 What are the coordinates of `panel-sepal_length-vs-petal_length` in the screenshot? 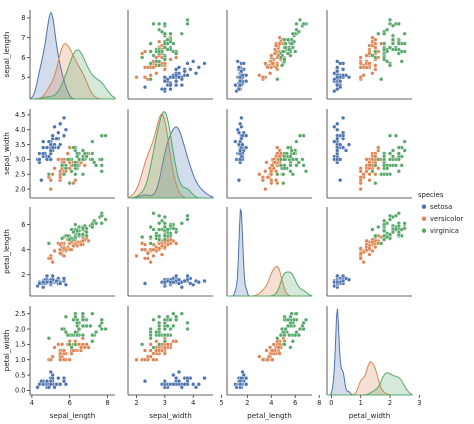 It's located at (269, 55).